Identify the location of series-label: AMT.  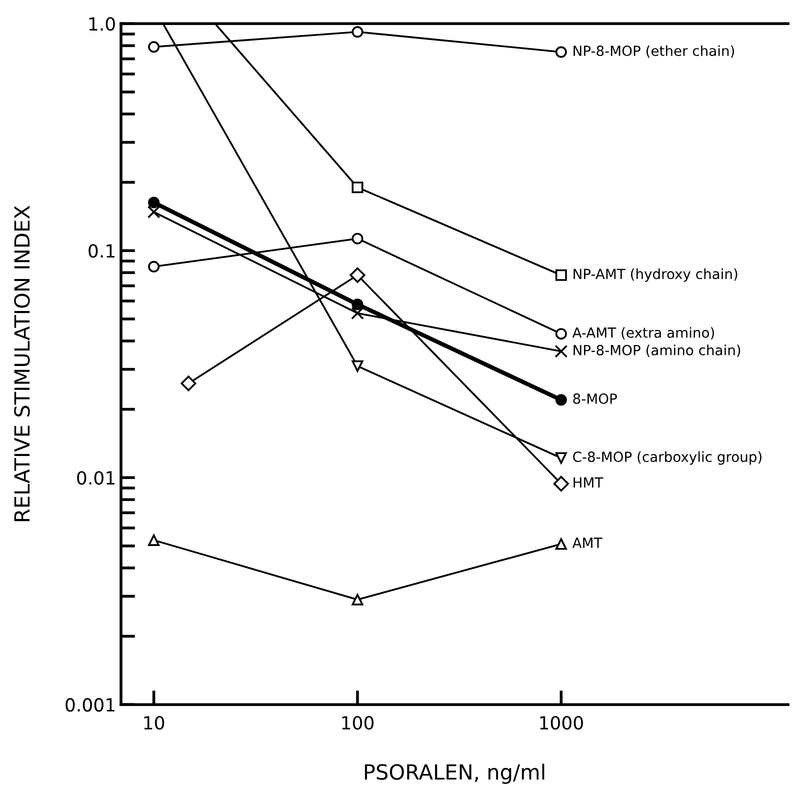
(587, 543).